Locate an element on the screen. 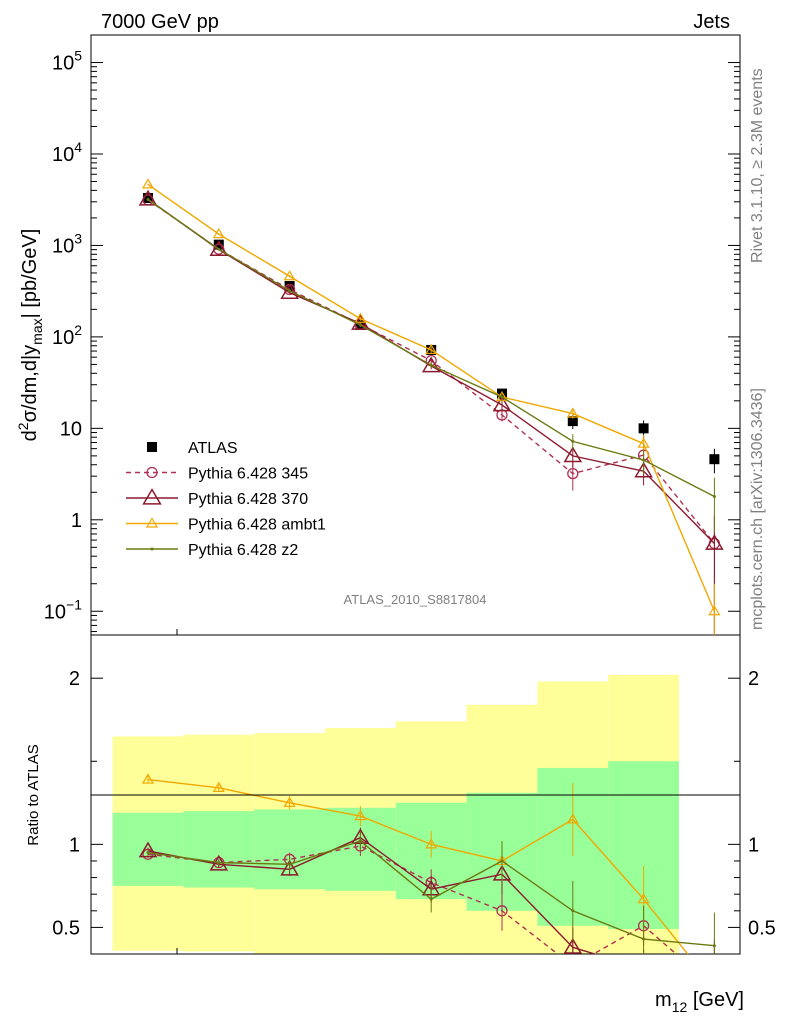  y-tick-label: 10³ is located at coordinates (67, 243).